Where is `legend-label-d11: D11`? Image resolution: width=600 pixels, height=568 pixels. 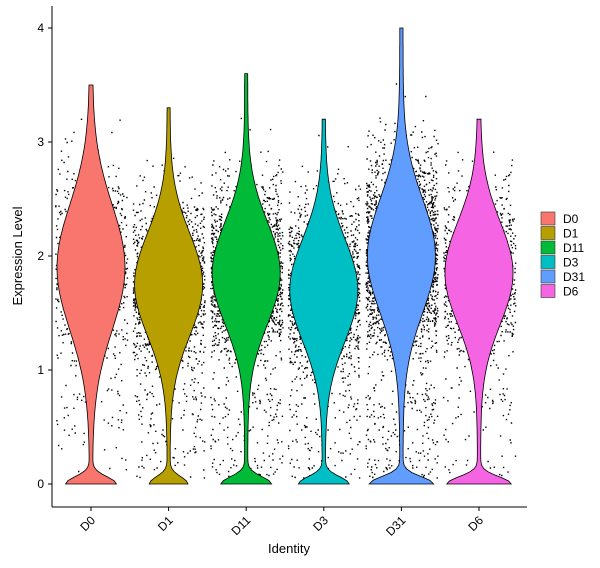 legend-label-d11: D11 is located at coordinates (573, 248).